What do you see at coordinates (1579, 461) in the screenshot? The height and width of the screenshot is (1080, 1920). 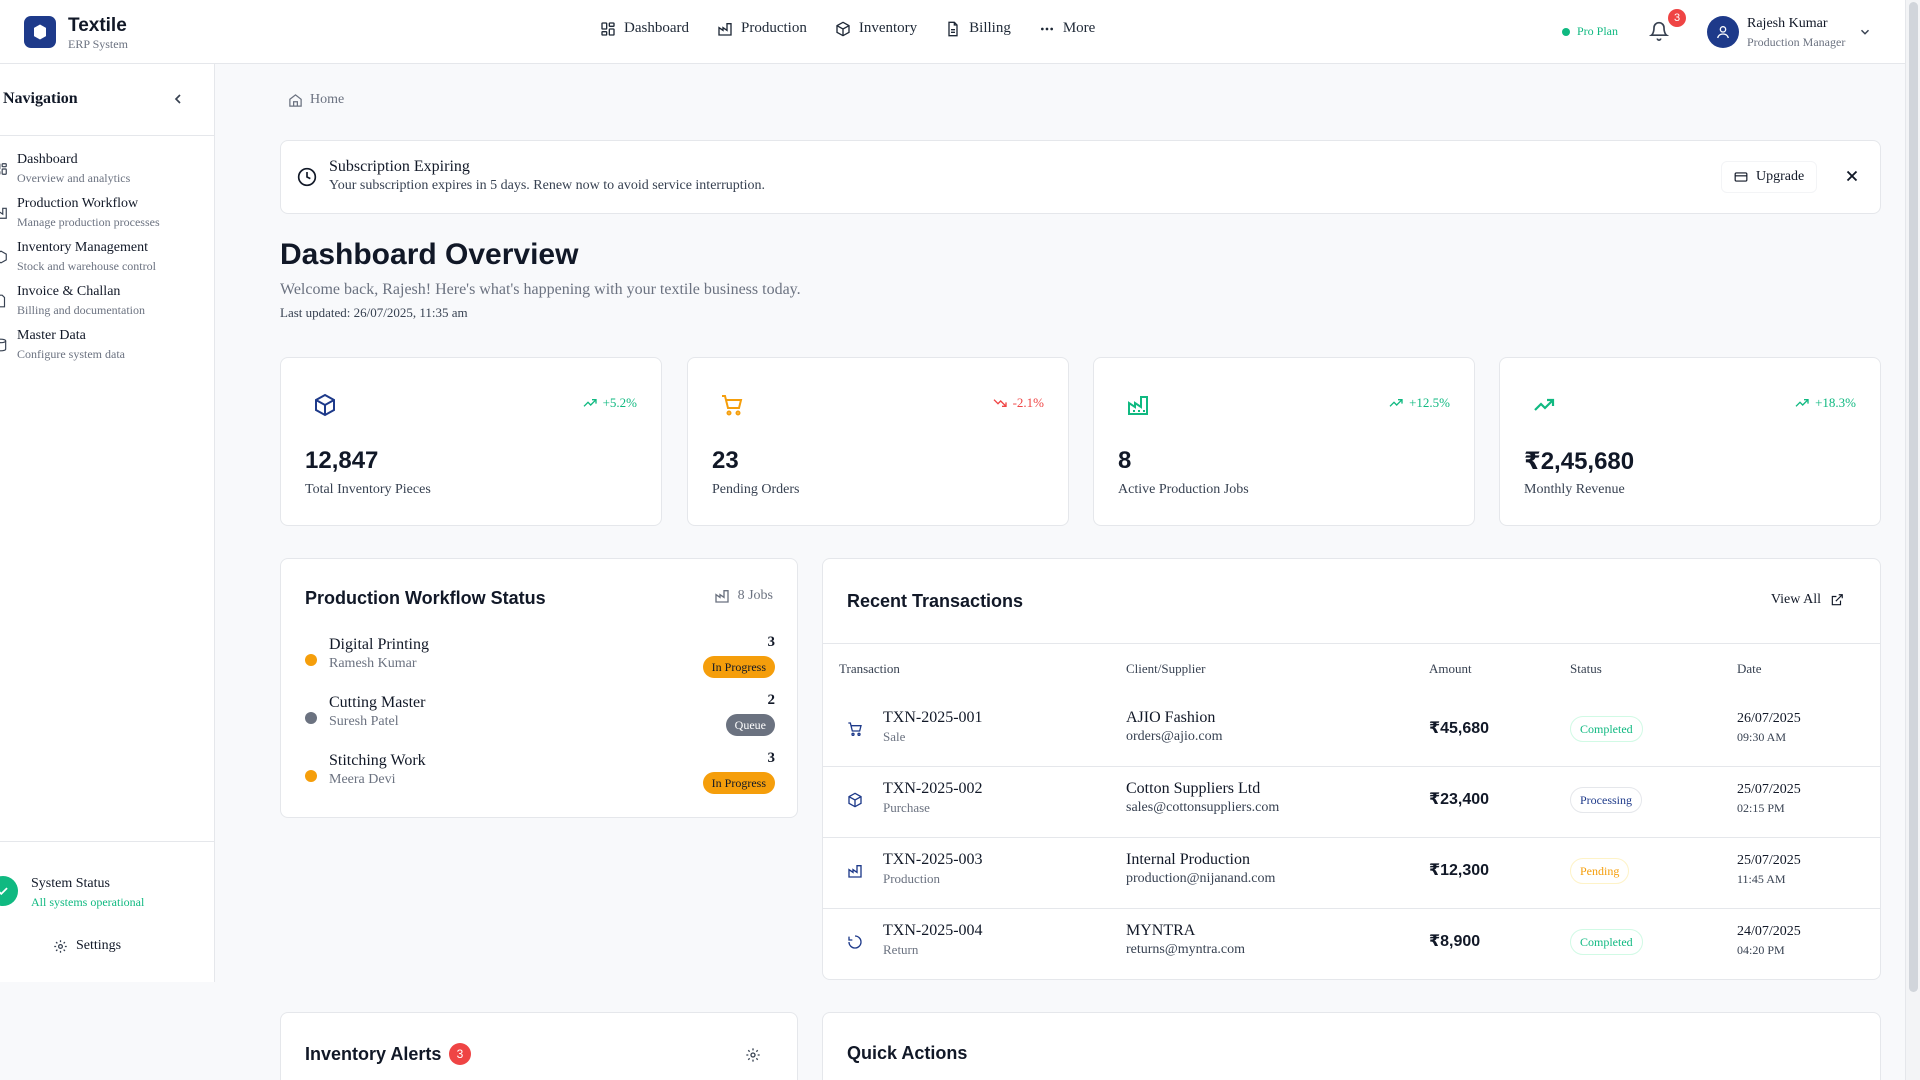 I see `stat-value: ₹2,45,680` at bounding box center [1579, 461].